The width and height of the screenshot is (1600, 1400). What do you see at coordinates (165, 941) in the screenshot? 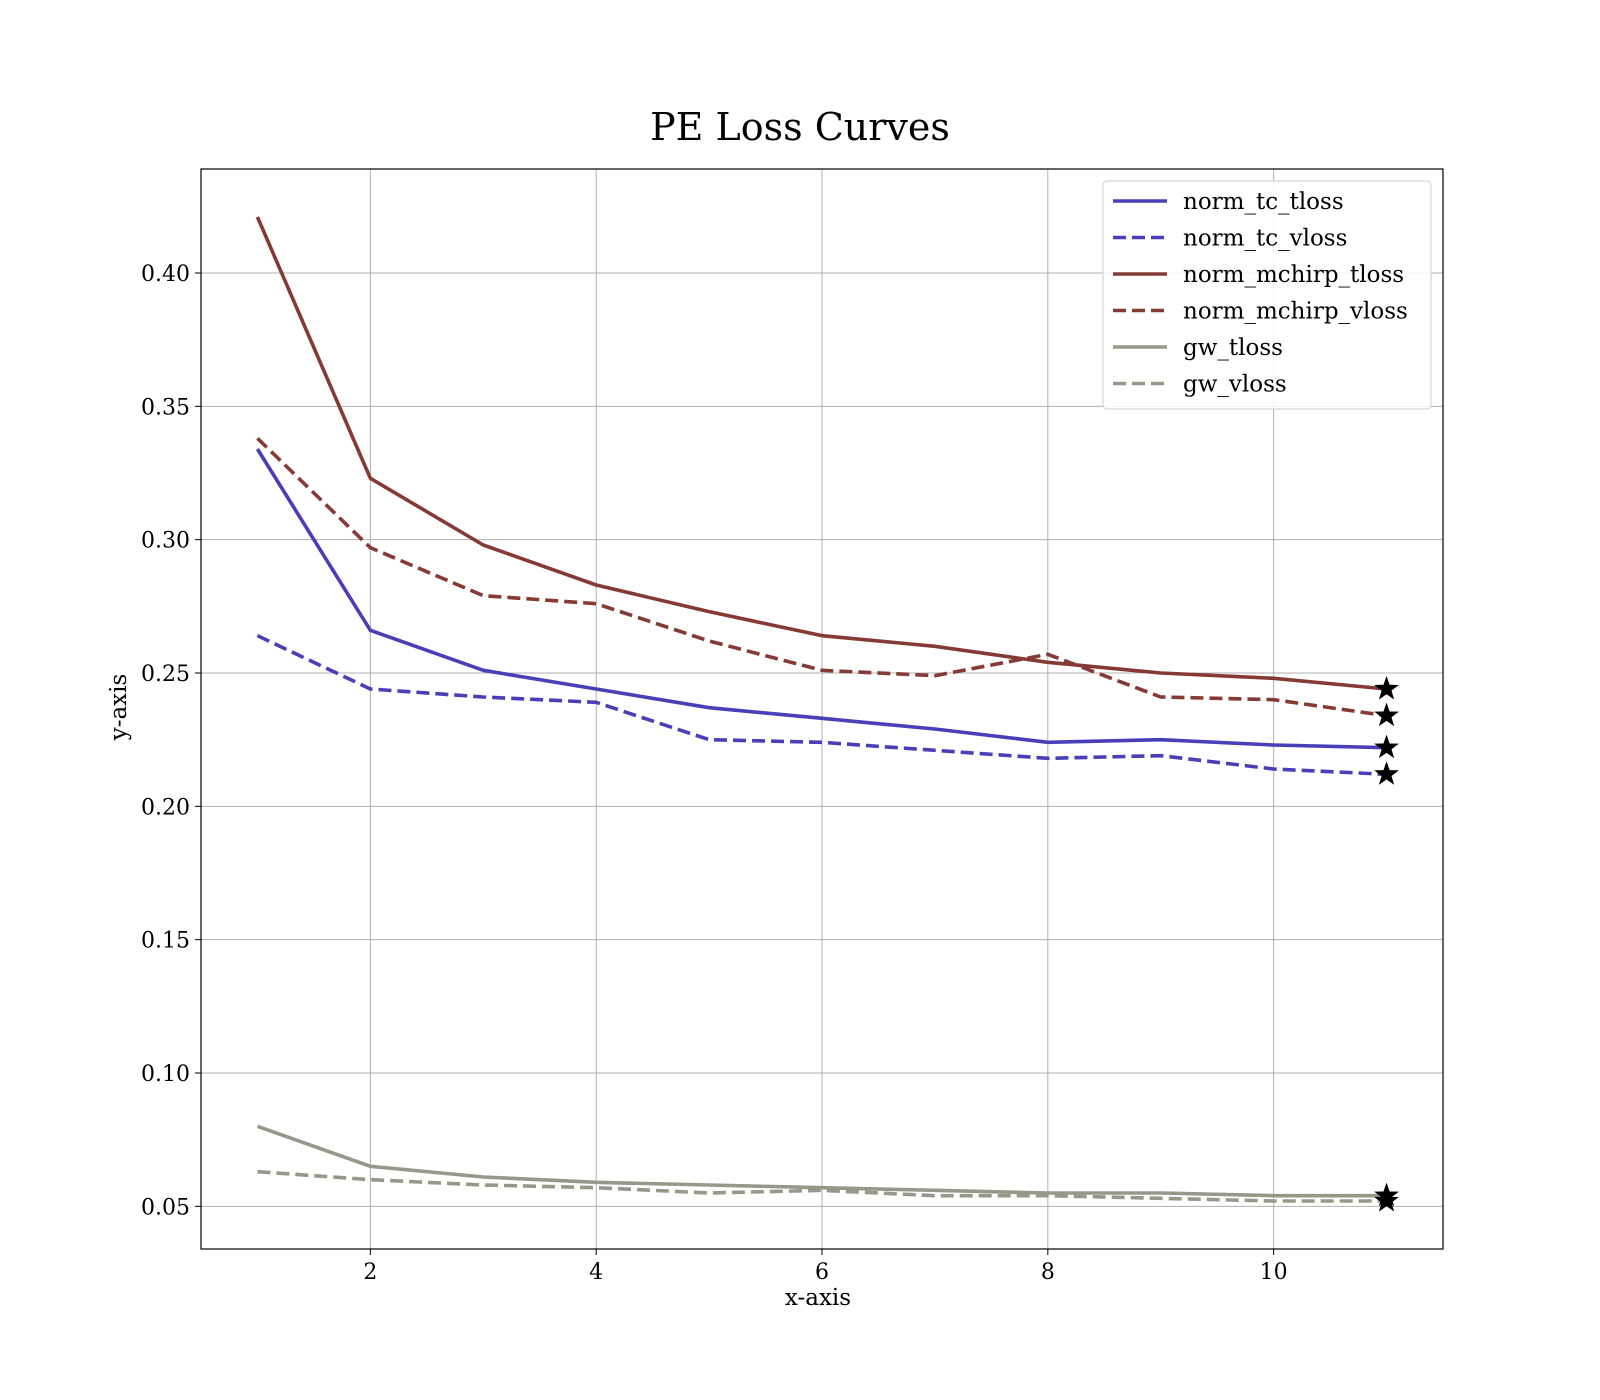
I see `y-tick-label: 0.15` at bounding box center [165, 941].